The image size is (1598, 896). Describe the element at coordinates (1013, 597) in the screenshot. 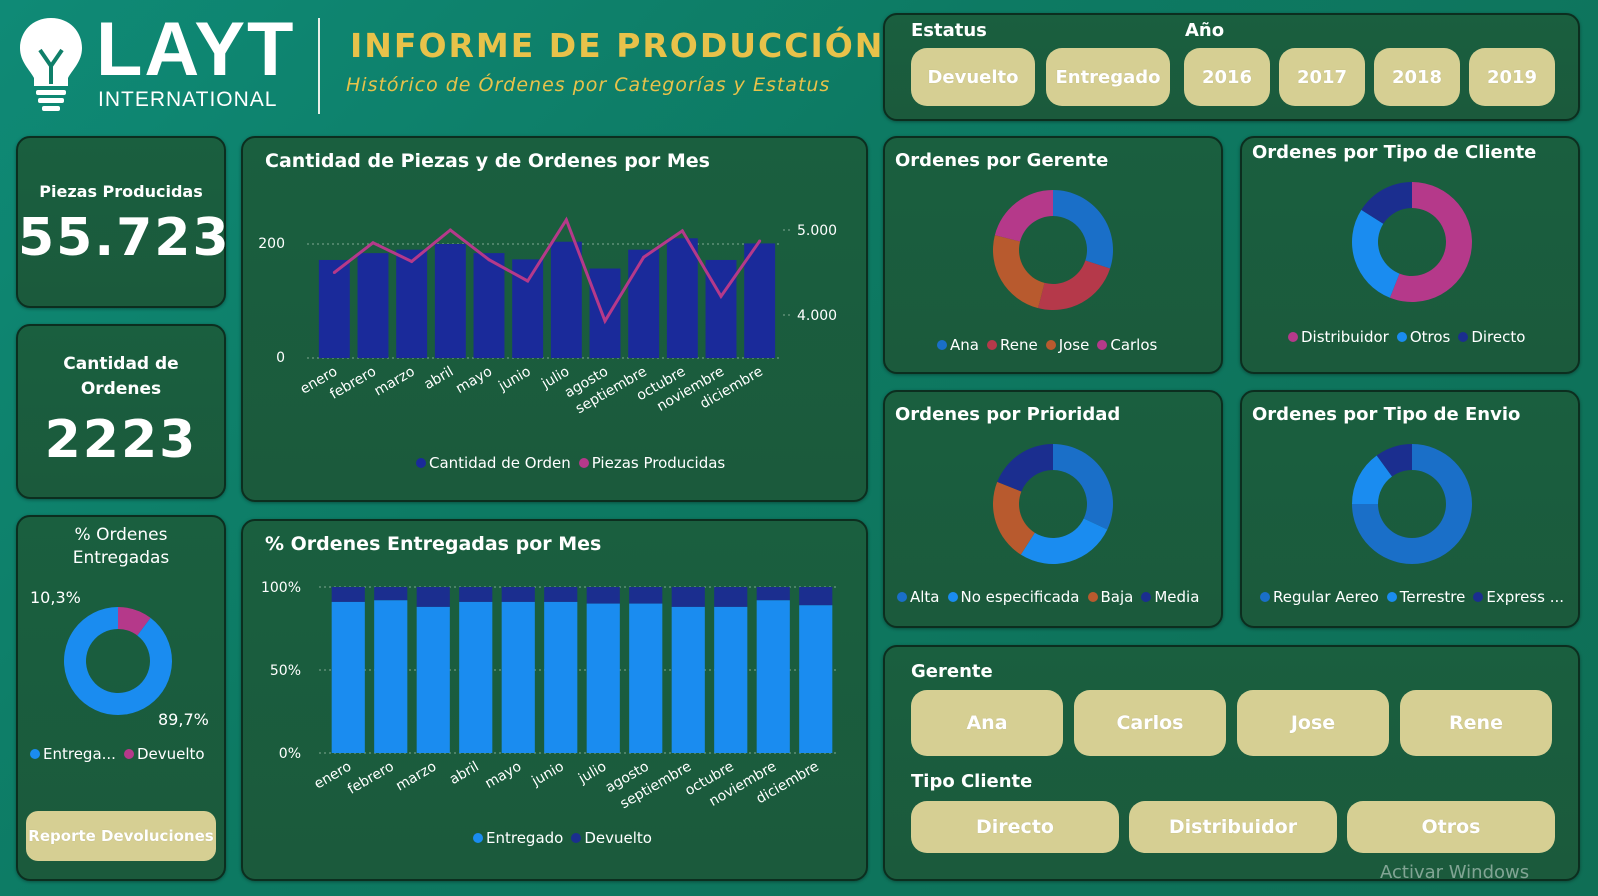

I see `legend-item-prioridad-1: No especificada` at that location.